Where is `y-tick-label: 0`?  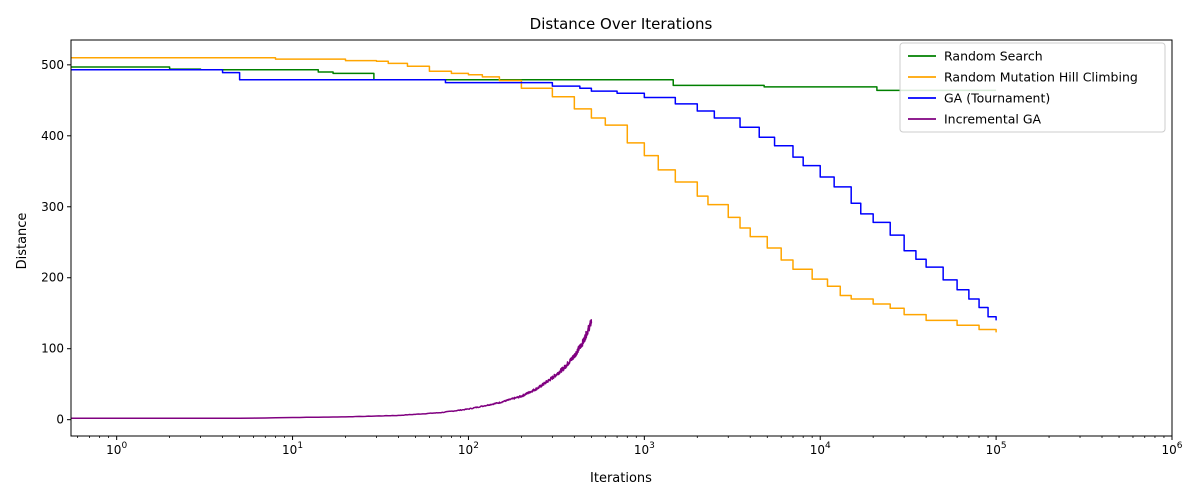
y-tick-label: 0 is located at coordinates (60, 420).